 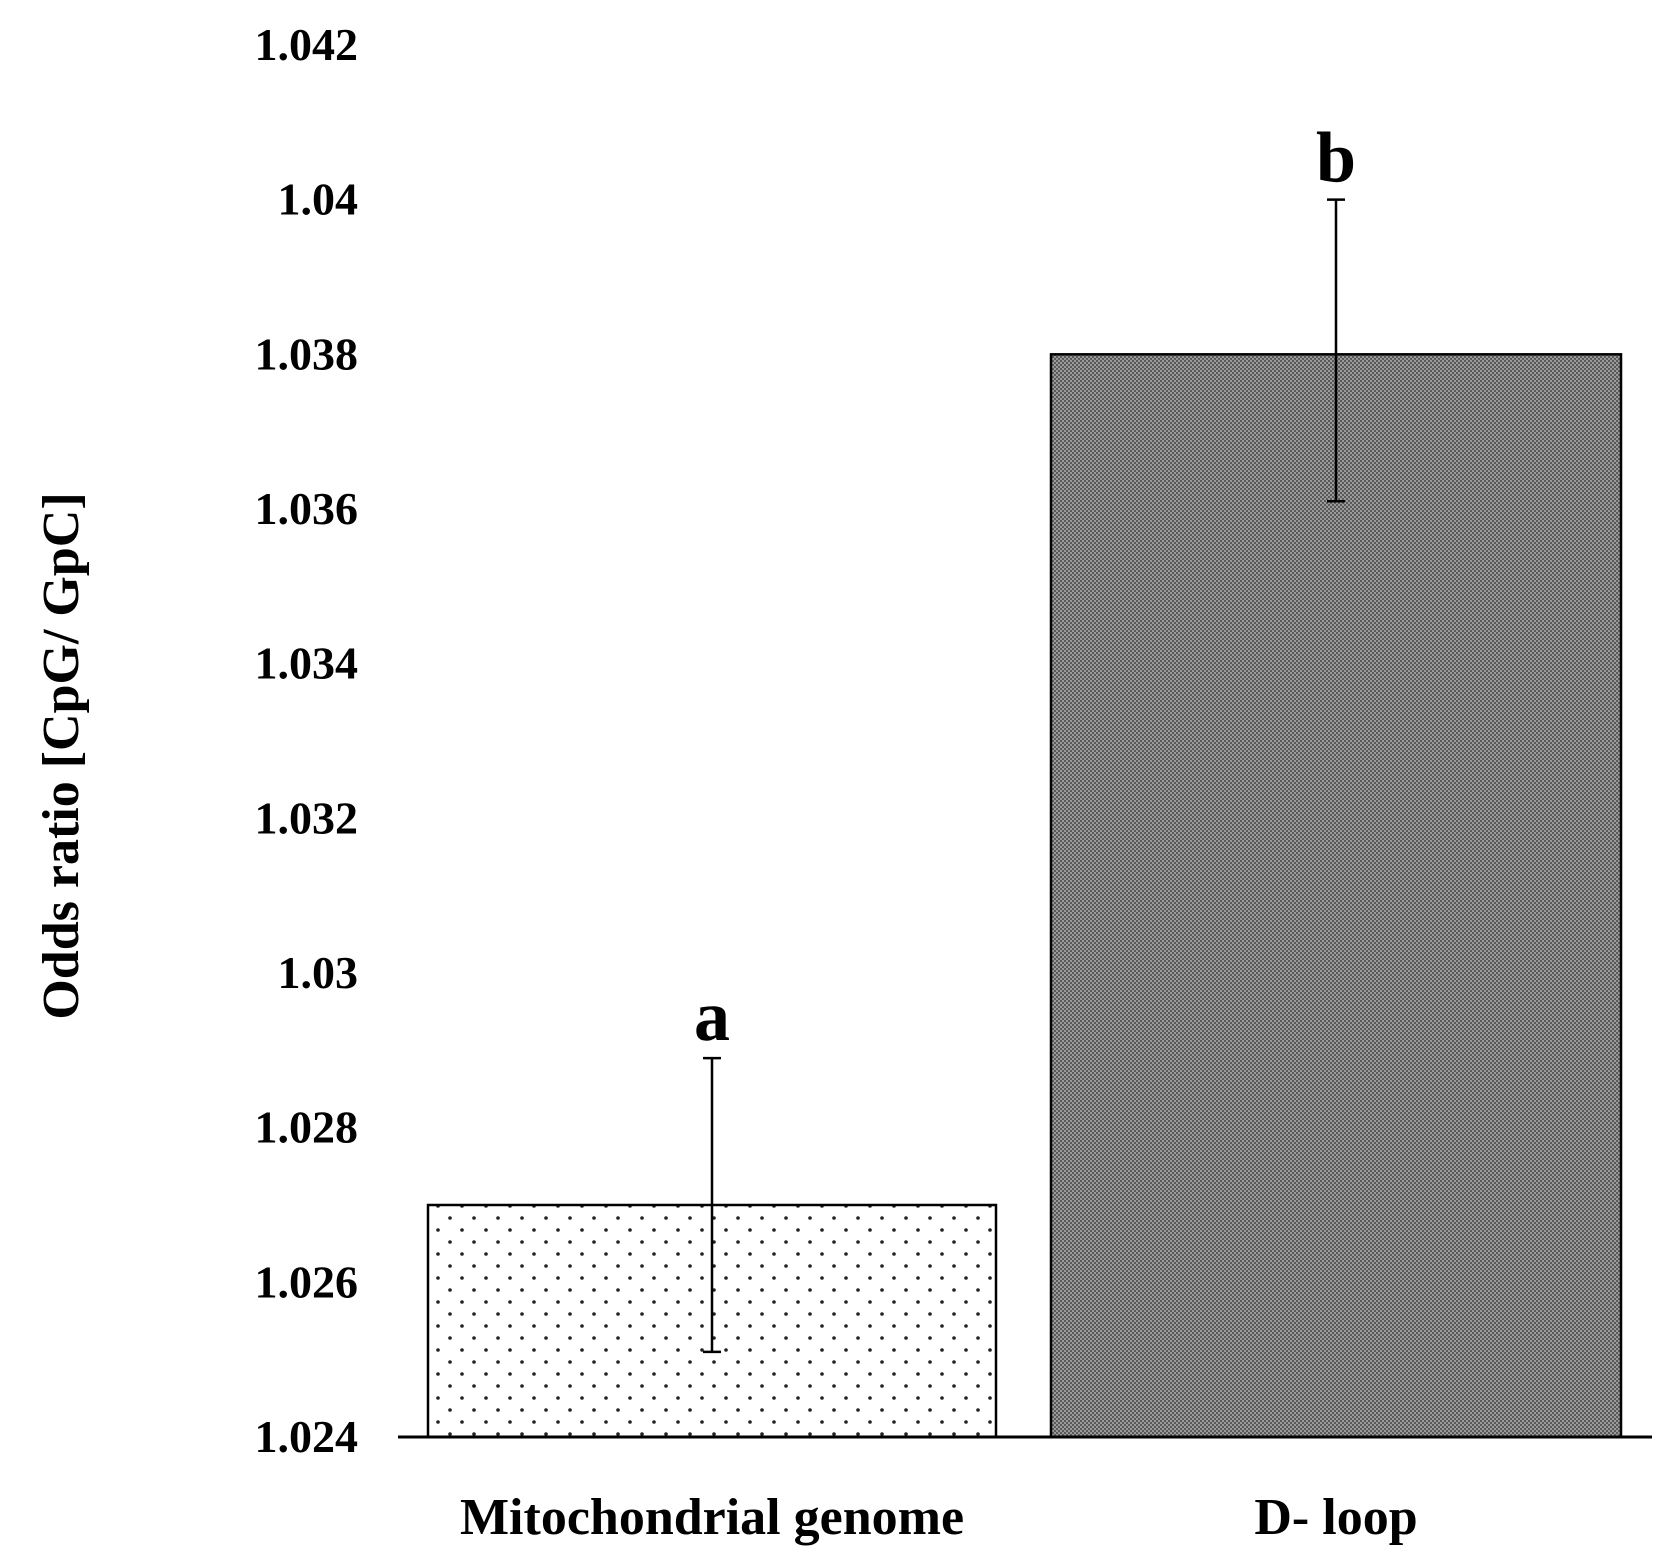 What do you see at coordinates (712, 1016) in the screenshot?
I see `significance-label-a: a` at bounding box center [712, 1016].